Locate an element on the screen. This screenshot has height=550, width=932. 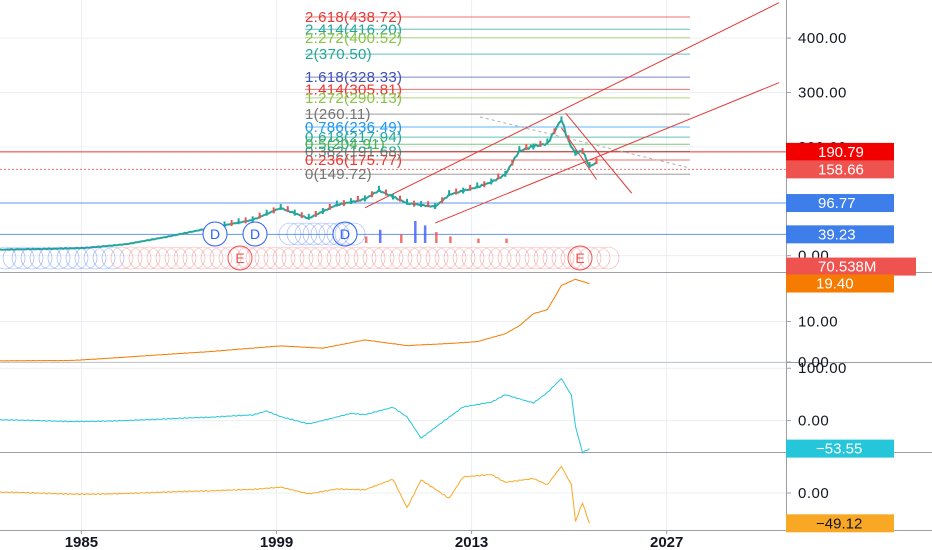
fib-level-label: 1.618(328.33) is located at coordinates (353, 77).